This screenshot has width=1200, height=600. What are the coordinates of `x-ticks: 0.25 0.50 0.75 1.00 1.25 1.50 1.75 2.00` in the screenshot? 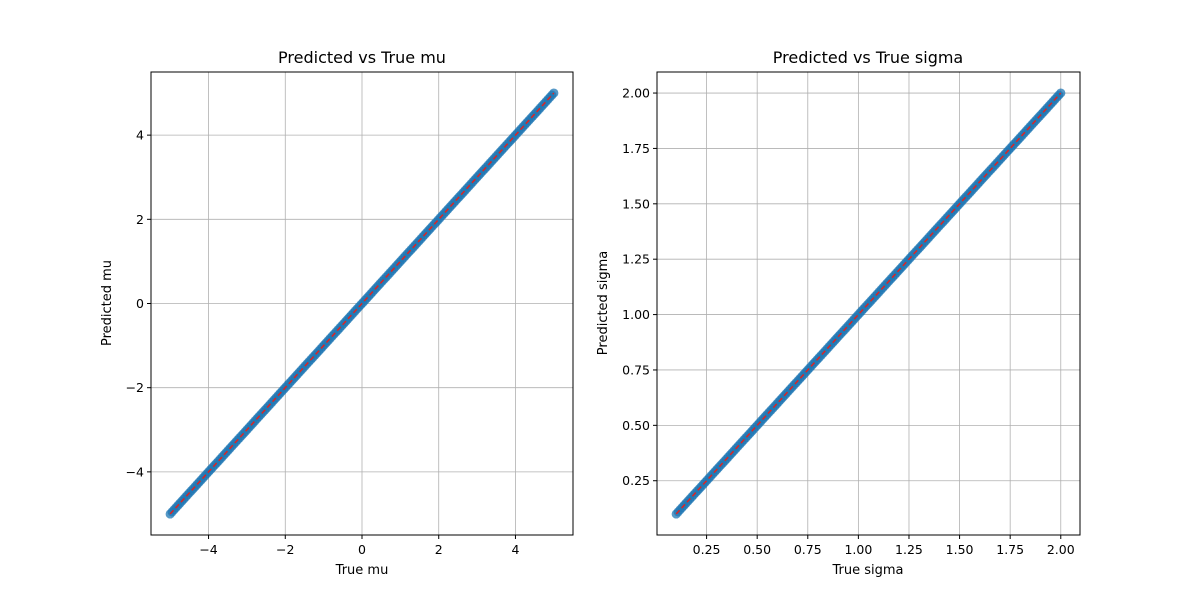 It's located at (884, 546).